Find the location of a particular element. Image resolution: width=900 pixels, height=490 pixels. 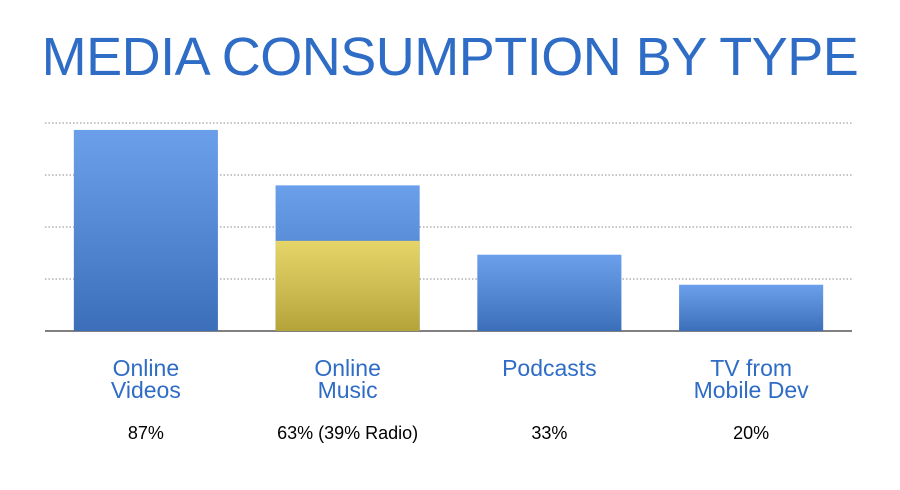

x-tick-label: Podcasts is located at coordinates (549, 368).